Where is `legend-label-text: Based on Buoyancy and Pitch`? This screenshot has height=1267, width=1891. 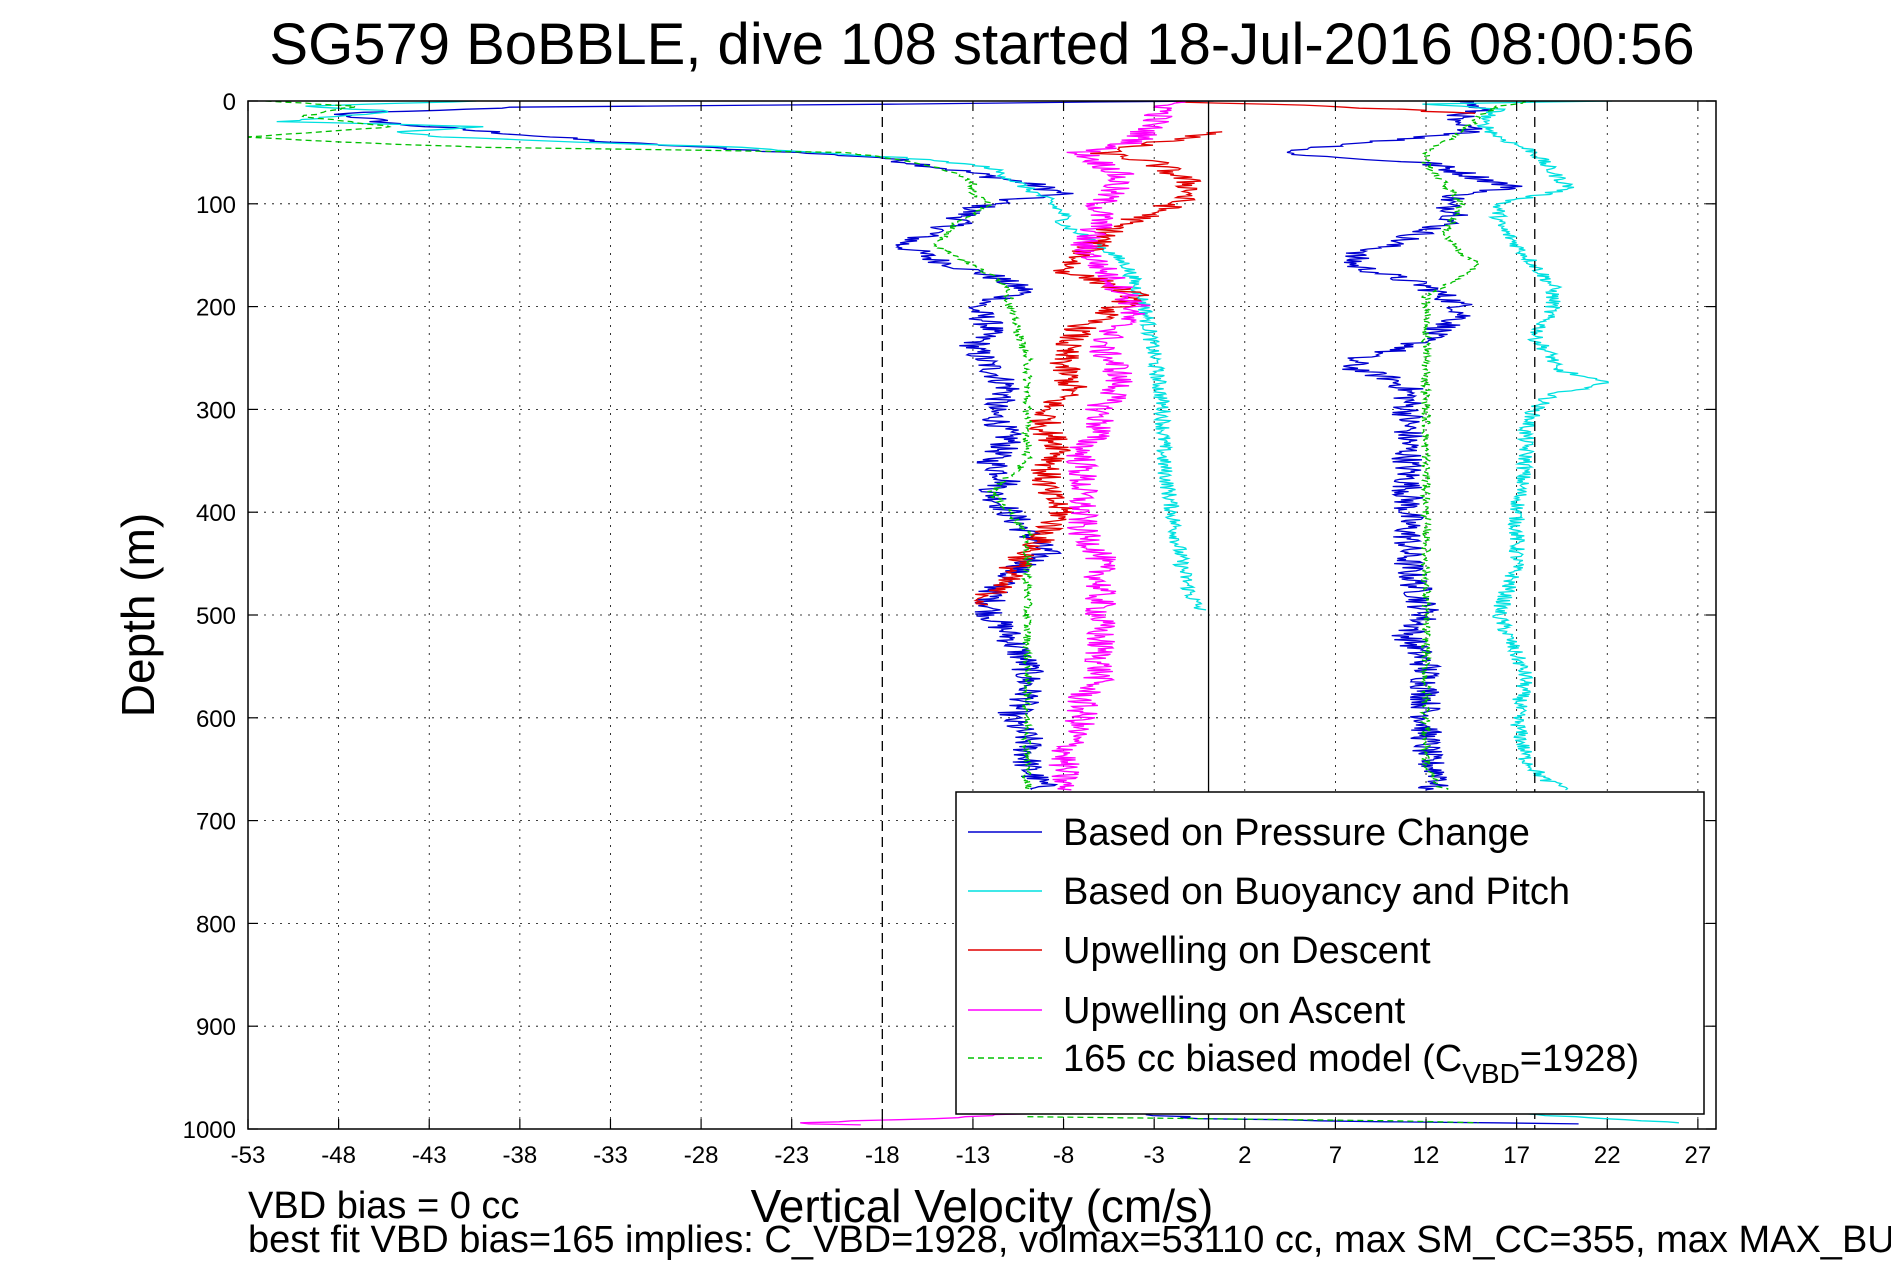 legend-label-text: Based on Buoyancy and Pitch is located at coordinates (1316, 892).